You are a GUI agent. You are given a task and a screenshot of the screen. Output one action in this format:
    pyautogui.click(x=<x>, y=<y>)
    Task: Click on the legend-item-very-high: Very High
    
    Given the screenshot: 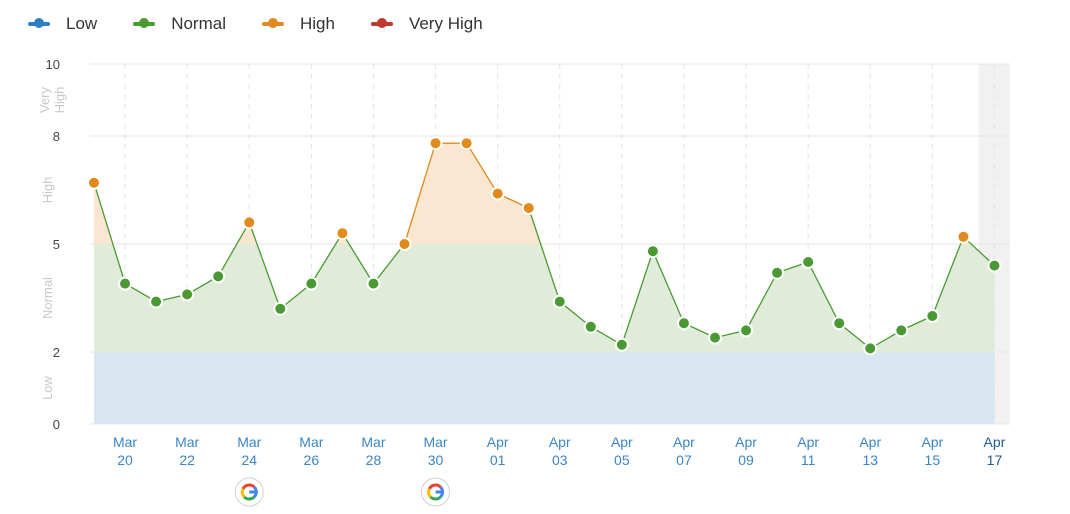 What is the action you would take?
    pyautogui.click(x=426, y=24)
    